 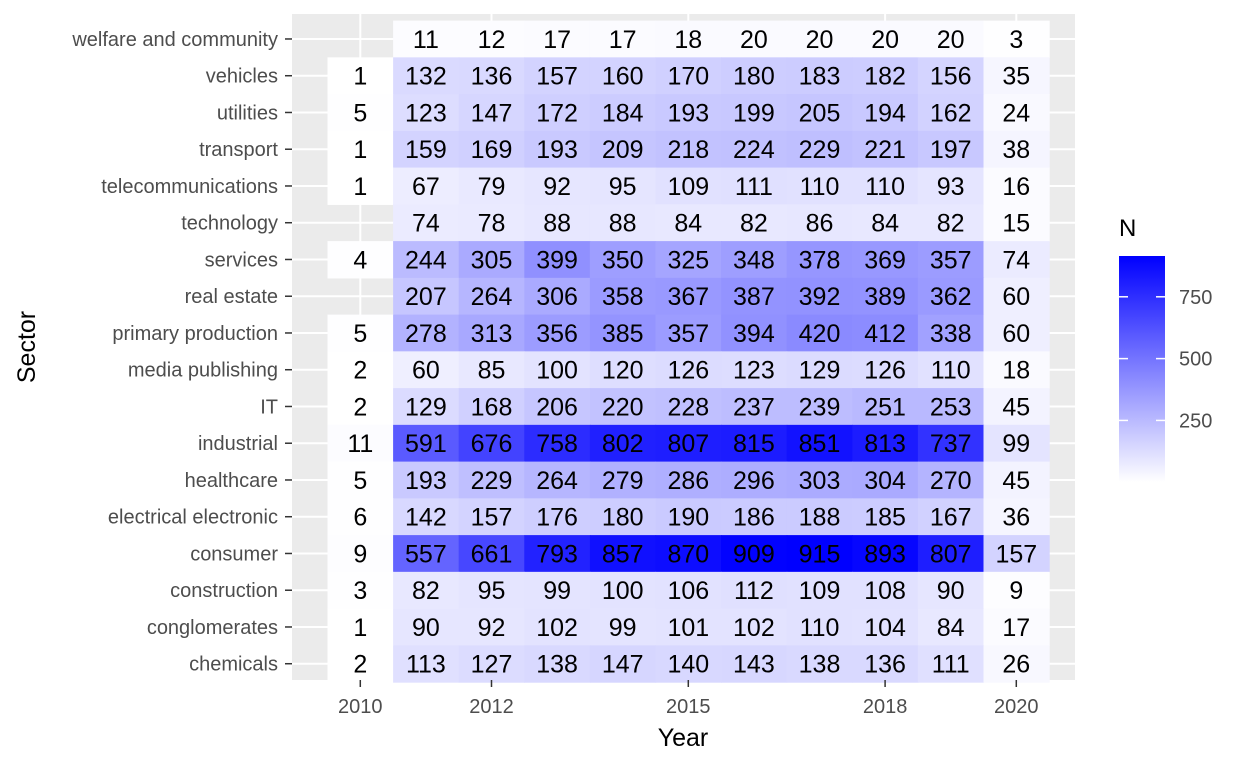 What do you see at coordinates (492, 518) in the screenshot?
I see `cell-value-label: 157` at bounding box center [492, 518].